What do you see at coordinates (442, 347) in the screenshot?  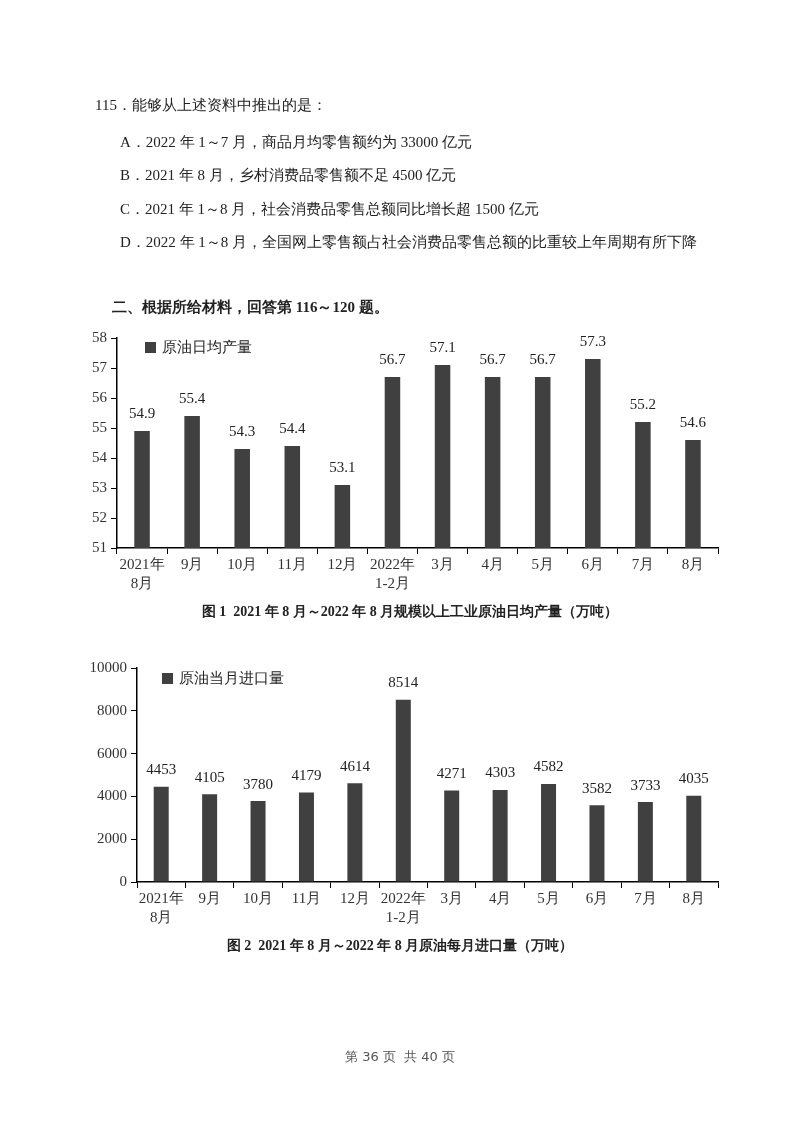 I see `data-label: 57.1` at bounding box center [442, 347].